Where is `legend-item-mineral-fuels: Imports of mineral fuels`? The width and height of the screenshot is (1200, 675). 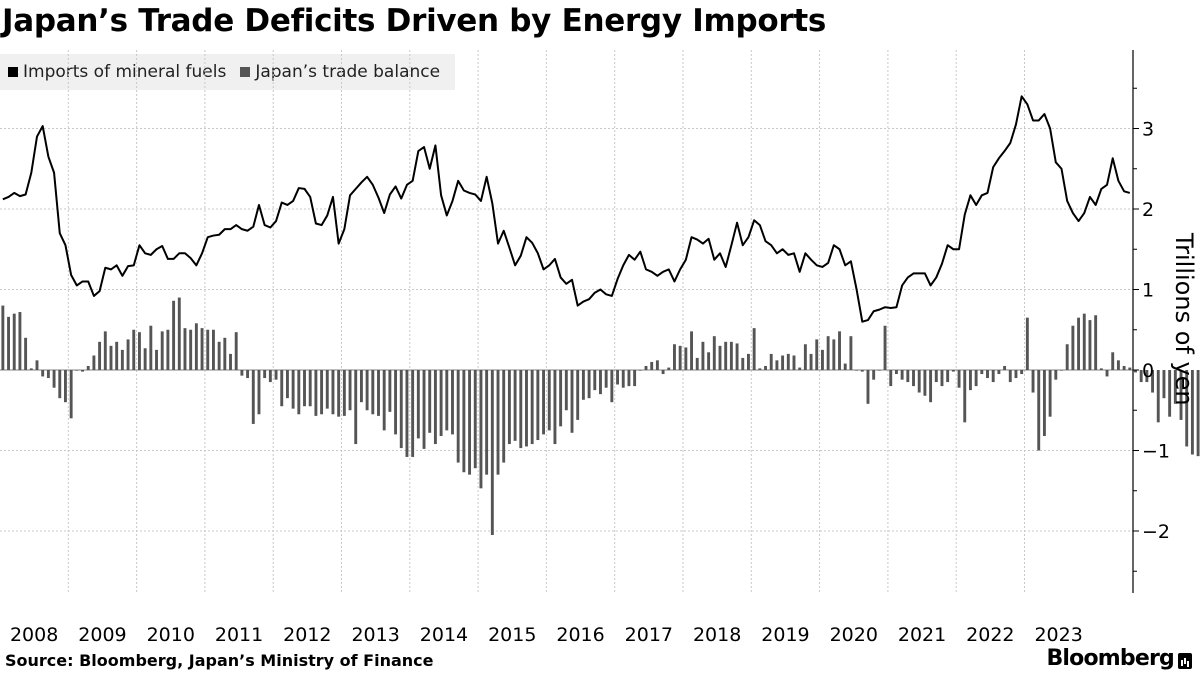 legend-item-mineral-fuels: Imports of mineral fuels is located at coordinates (117, 72).